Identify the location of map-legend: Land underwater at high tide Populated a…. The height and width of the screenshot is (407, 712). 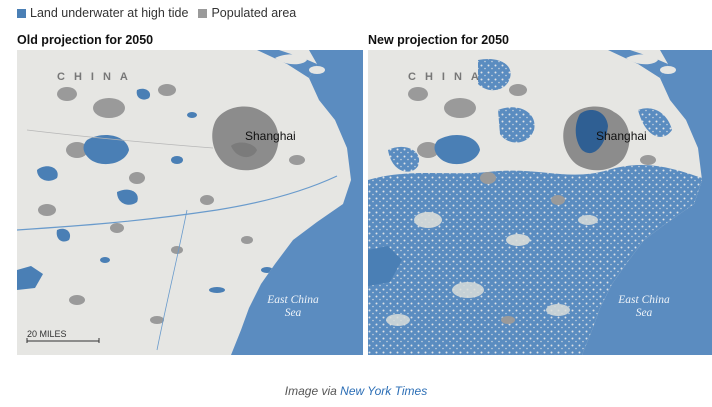
(161, 13).